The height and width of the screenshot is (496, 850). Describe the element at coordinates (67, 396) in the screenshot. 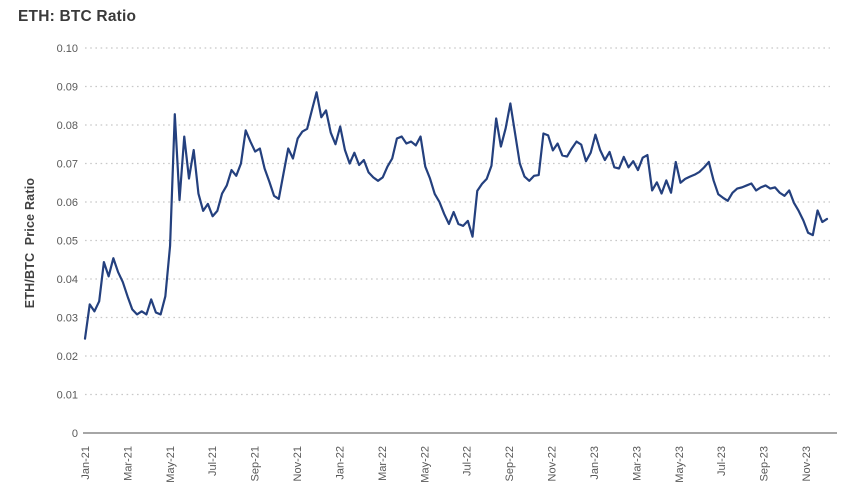

I see `y-tick-label: 0.01` at that location.